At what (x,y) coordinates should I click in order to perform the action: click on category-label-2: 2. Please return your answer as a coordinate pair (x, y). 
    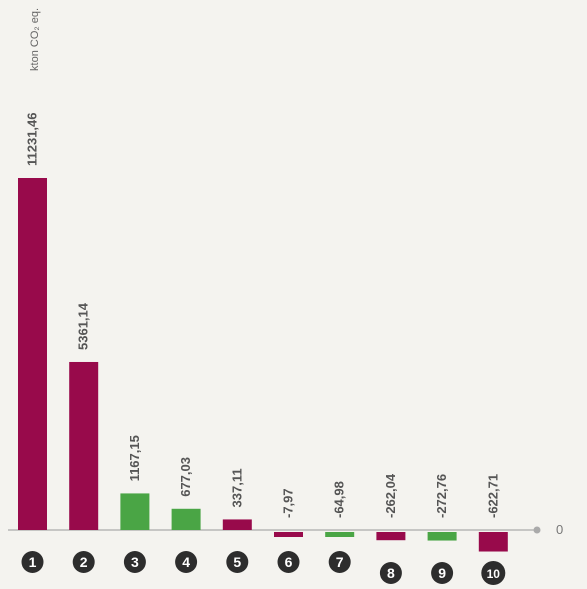
    Looking at the image, I should click on (84, 562).